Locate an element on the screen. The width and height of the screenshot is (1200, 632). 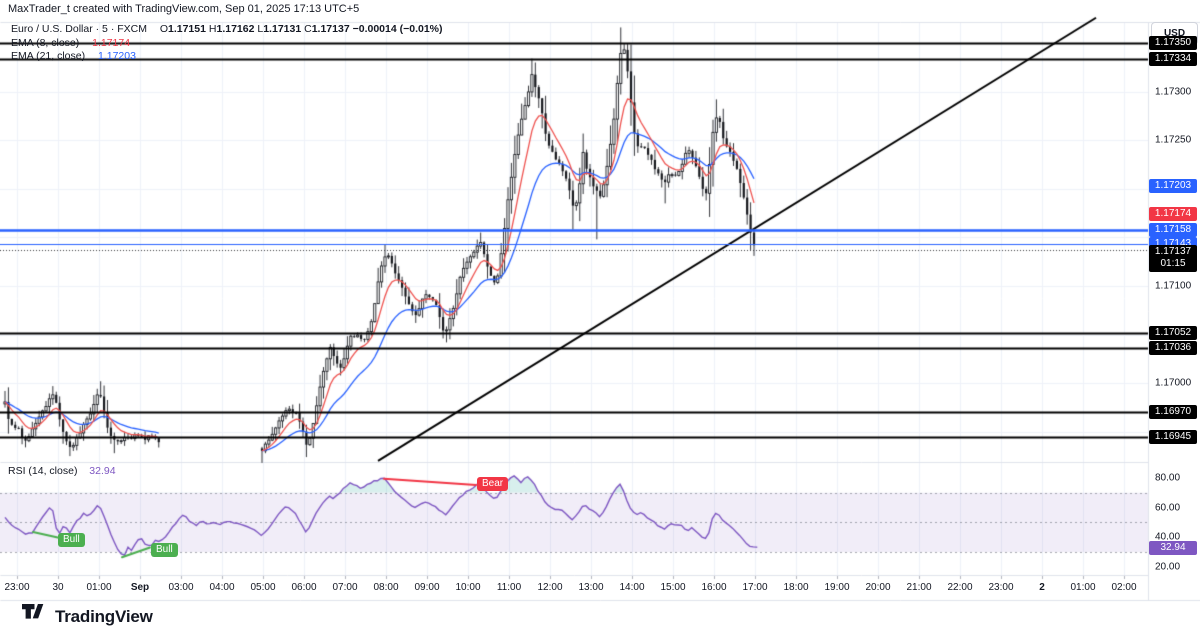
time-axis-label-09:00: 09:00 is located at coordinates (427, 587).